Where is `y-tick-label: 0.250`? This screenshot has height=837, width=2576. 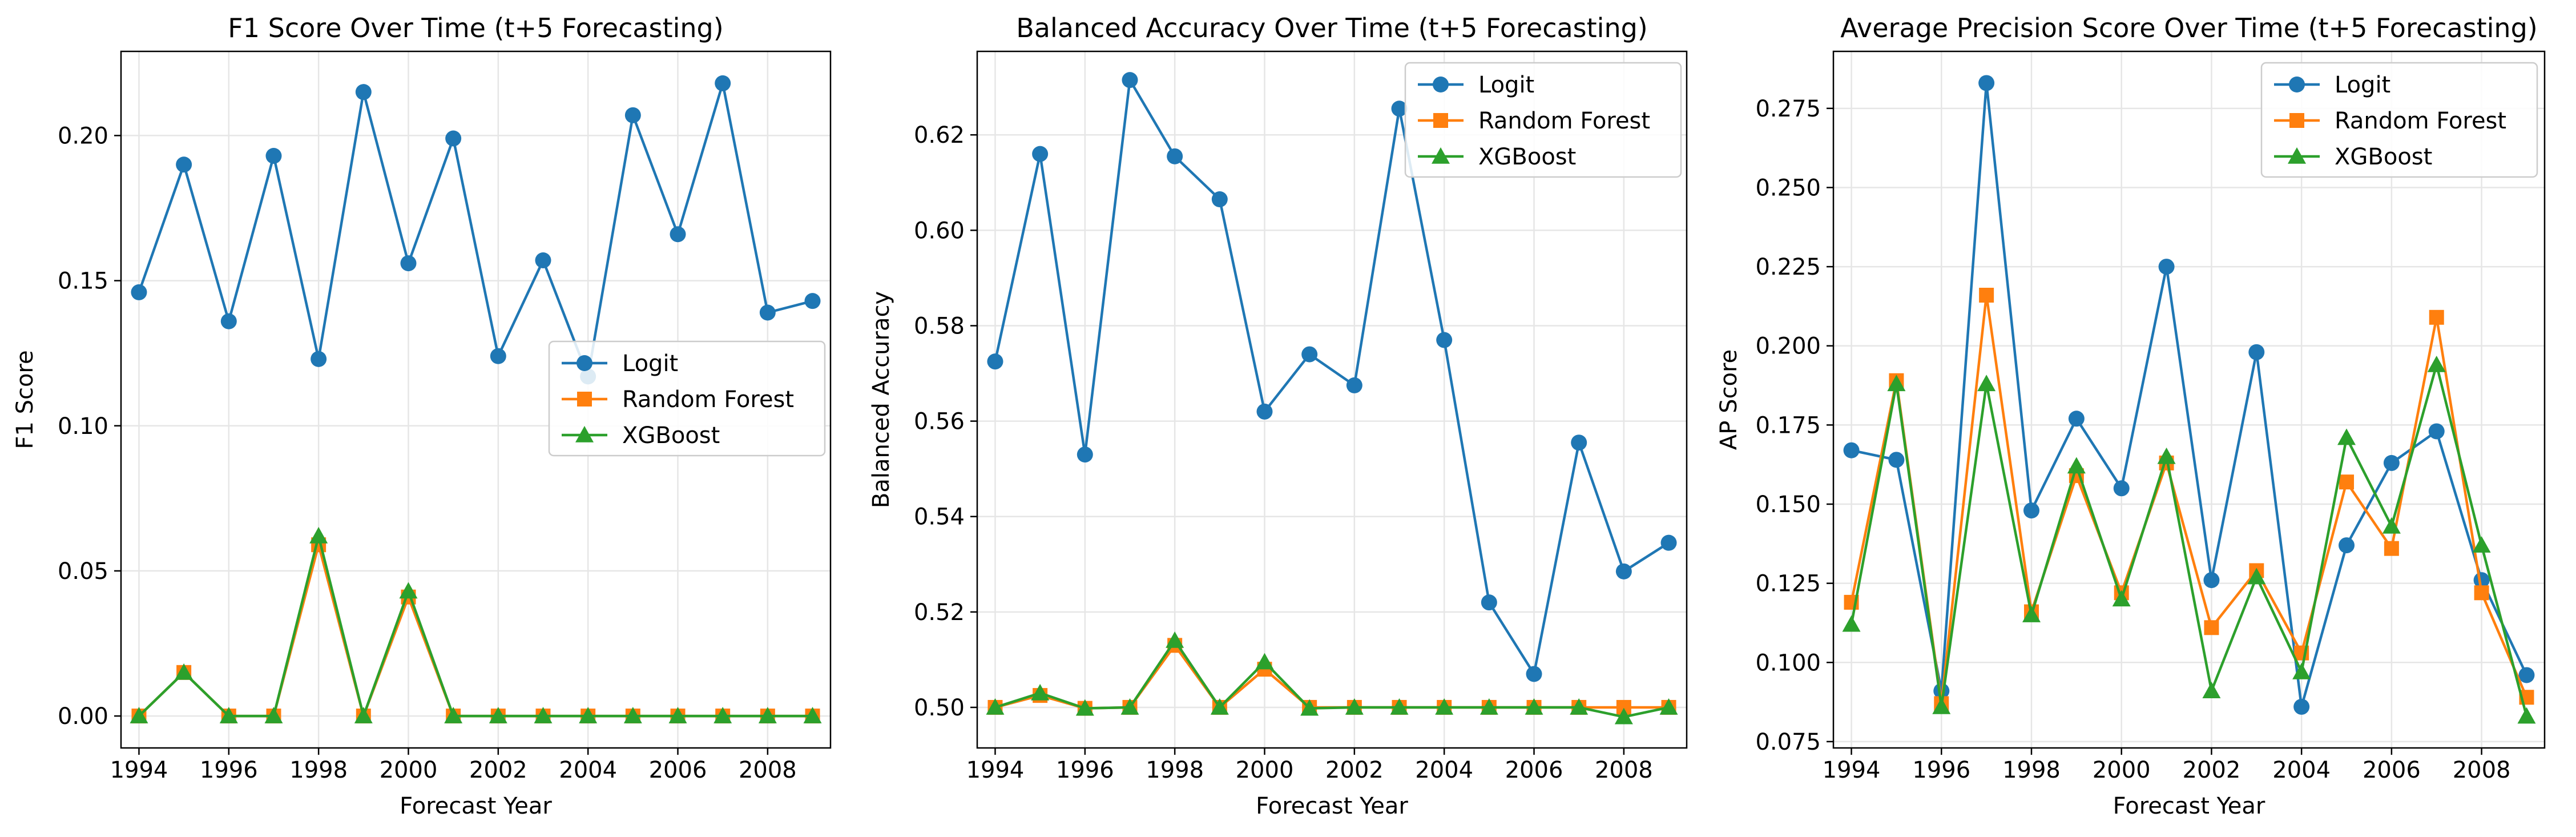 y-tick-label: 0.250 is located at coordinates (1788, 188).